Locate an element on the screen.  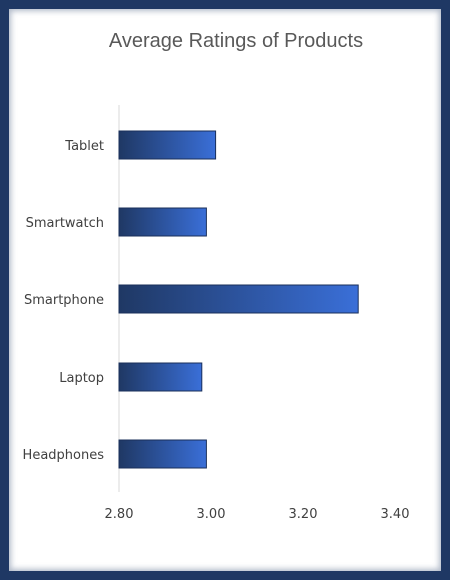
bar-smartwatch is located at coordinates (162, 222).